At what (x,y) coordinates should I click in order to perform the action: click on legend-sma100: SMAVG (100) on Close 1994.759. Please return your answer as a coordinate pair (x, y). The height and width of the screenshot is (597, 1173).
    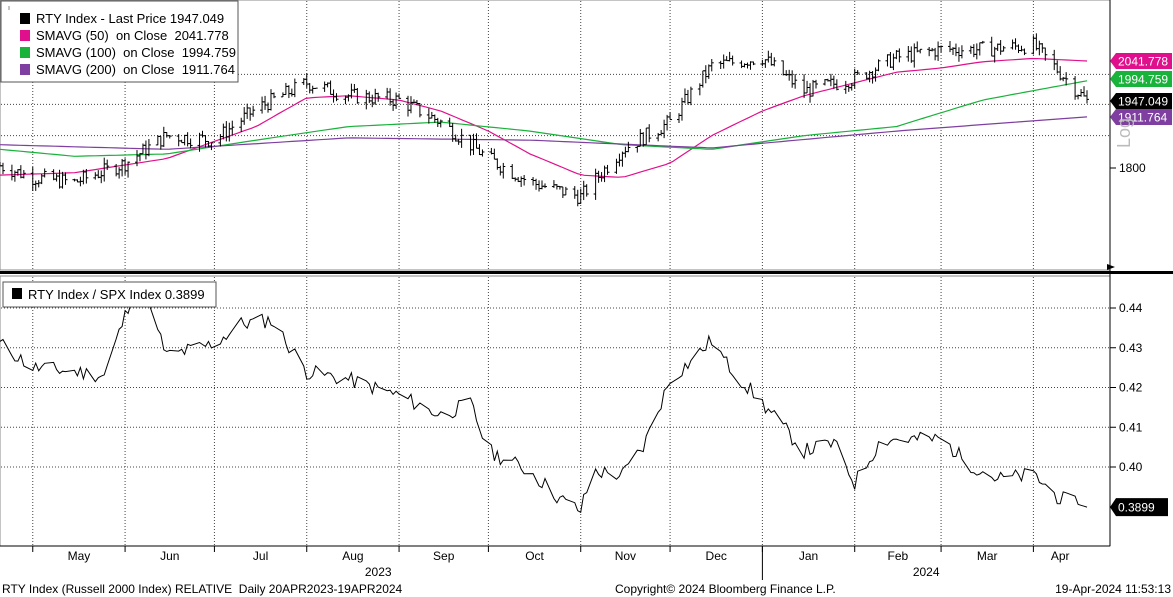
    Looking at the image, I should click on (136, 52).